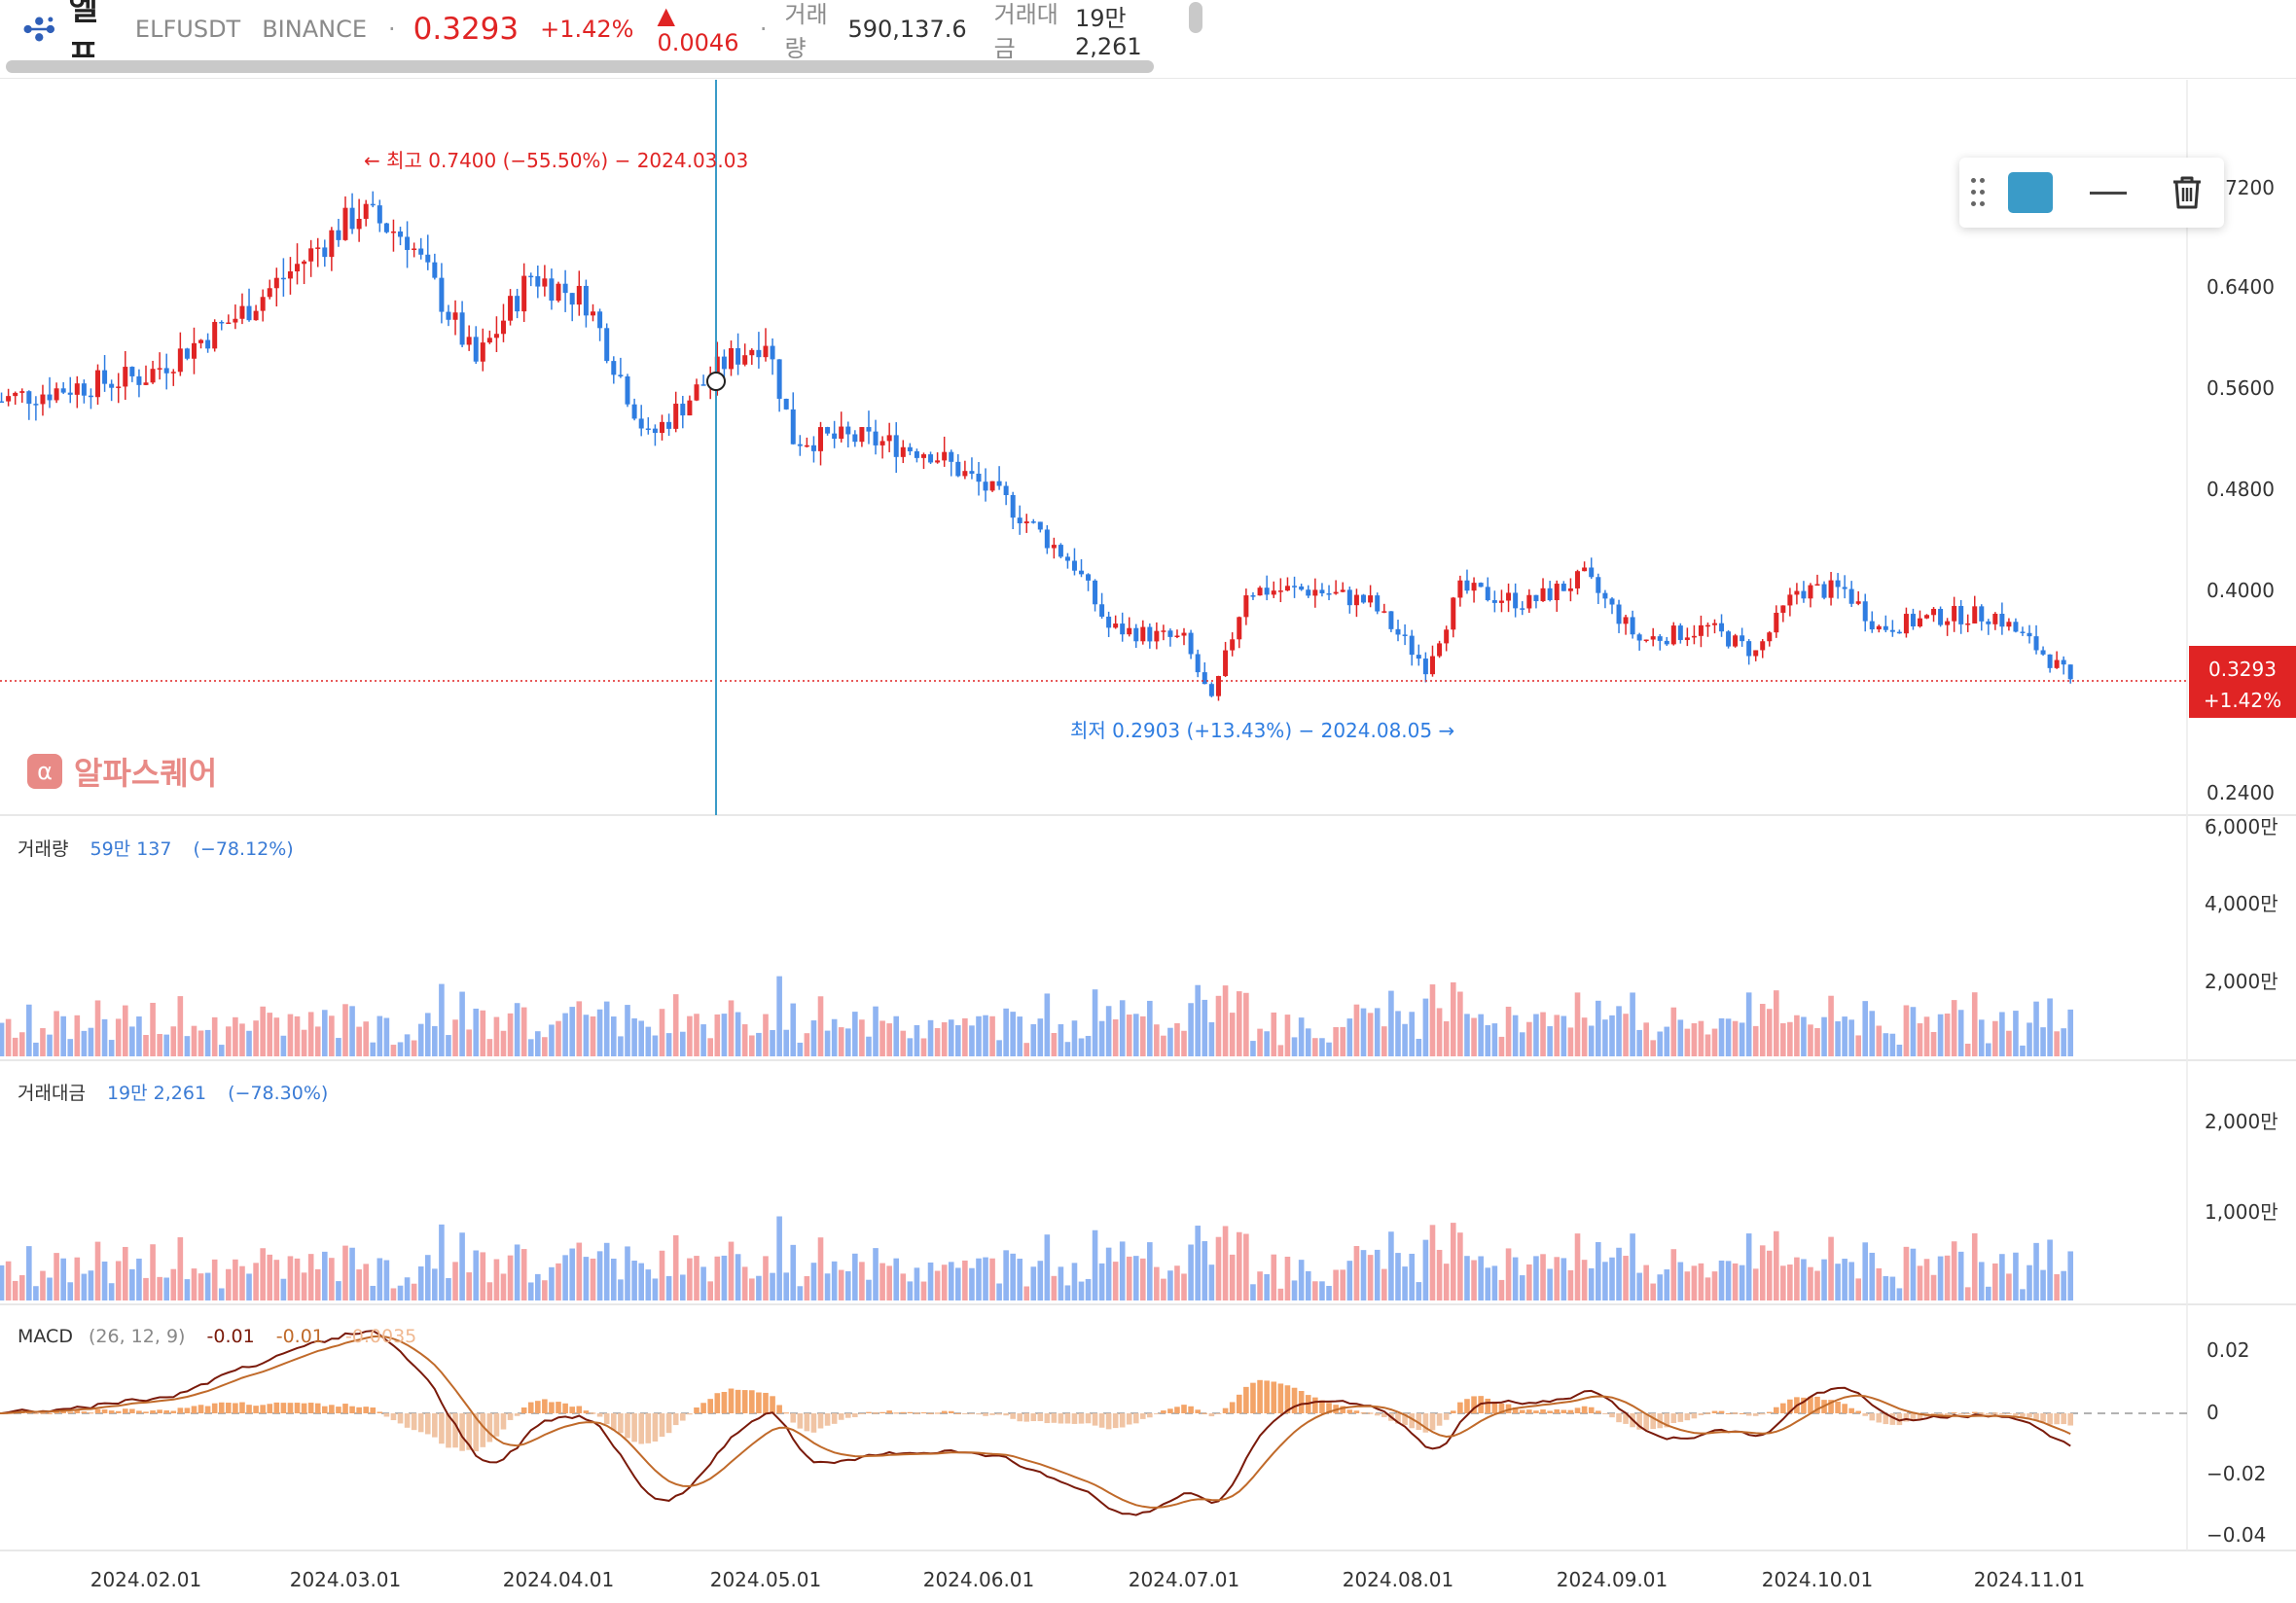 This screenshot has height=1603, width=2296. I want to click on volume-bars-layer, so click(1036, 1016).